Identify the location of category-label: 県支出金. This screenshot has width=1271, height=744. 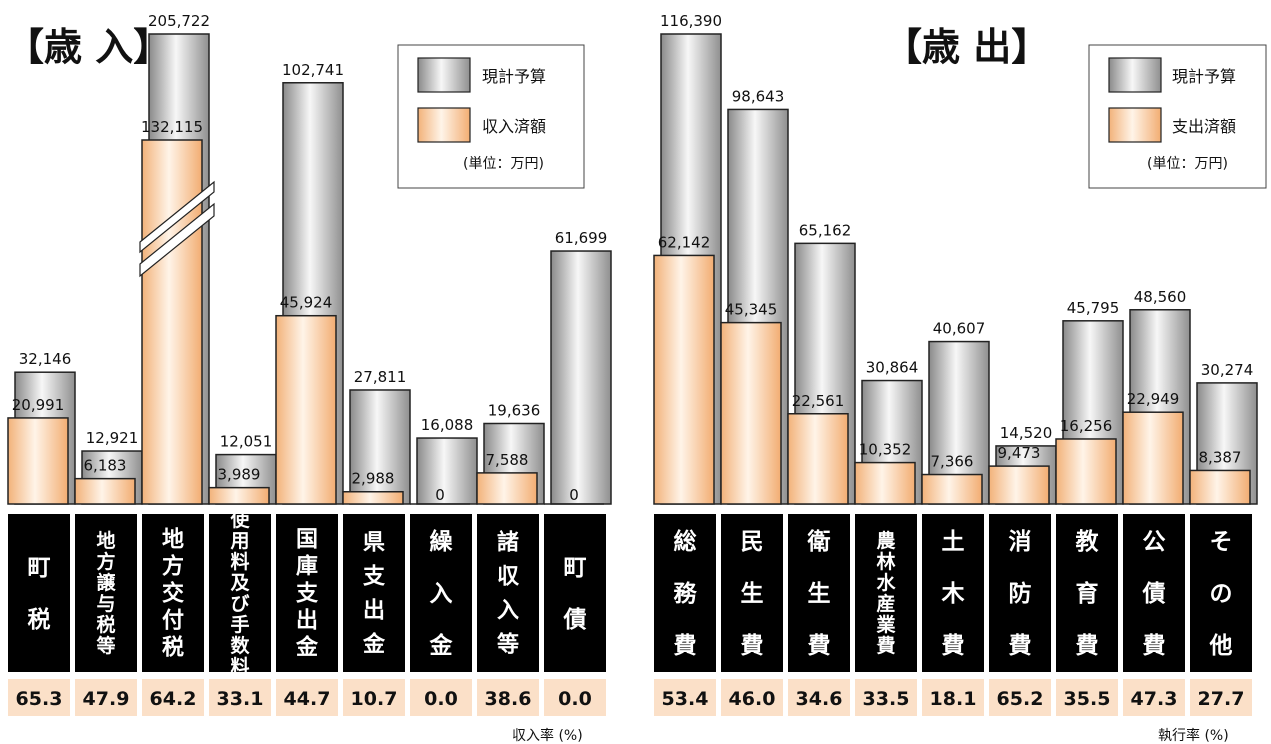
(374, 594).